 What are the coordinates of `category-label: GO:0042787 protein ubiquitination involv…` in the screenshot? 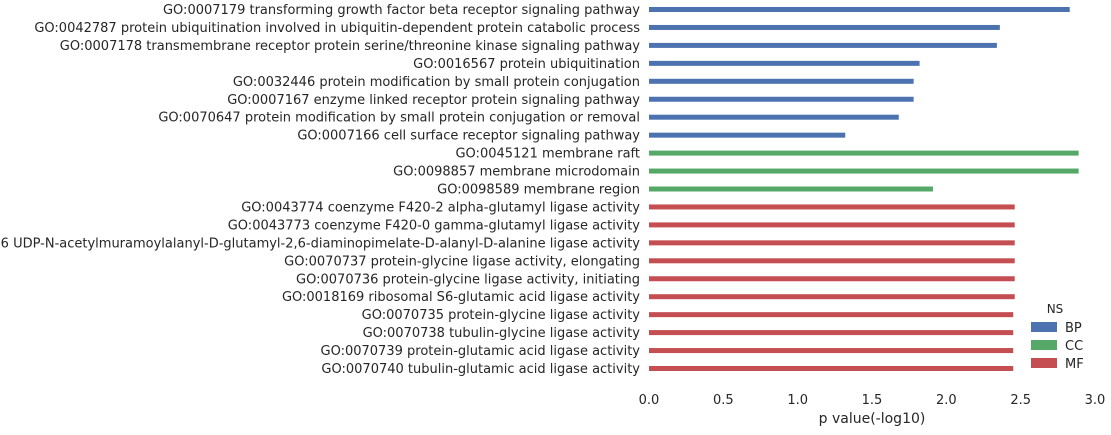 It's located at (337, 28).